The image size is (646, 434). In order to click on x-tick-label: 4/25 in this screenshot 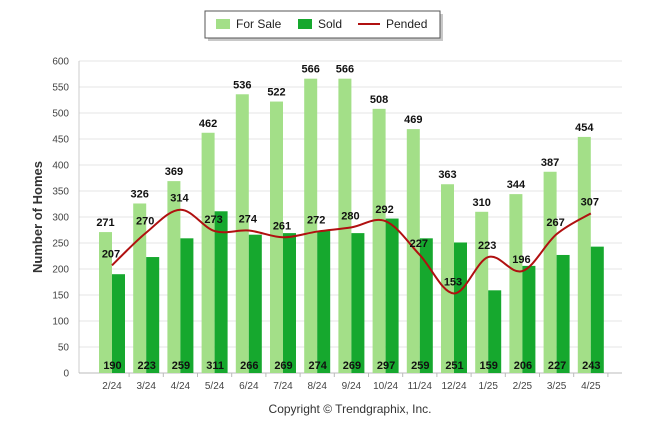, I will do `click(591, 386)`.